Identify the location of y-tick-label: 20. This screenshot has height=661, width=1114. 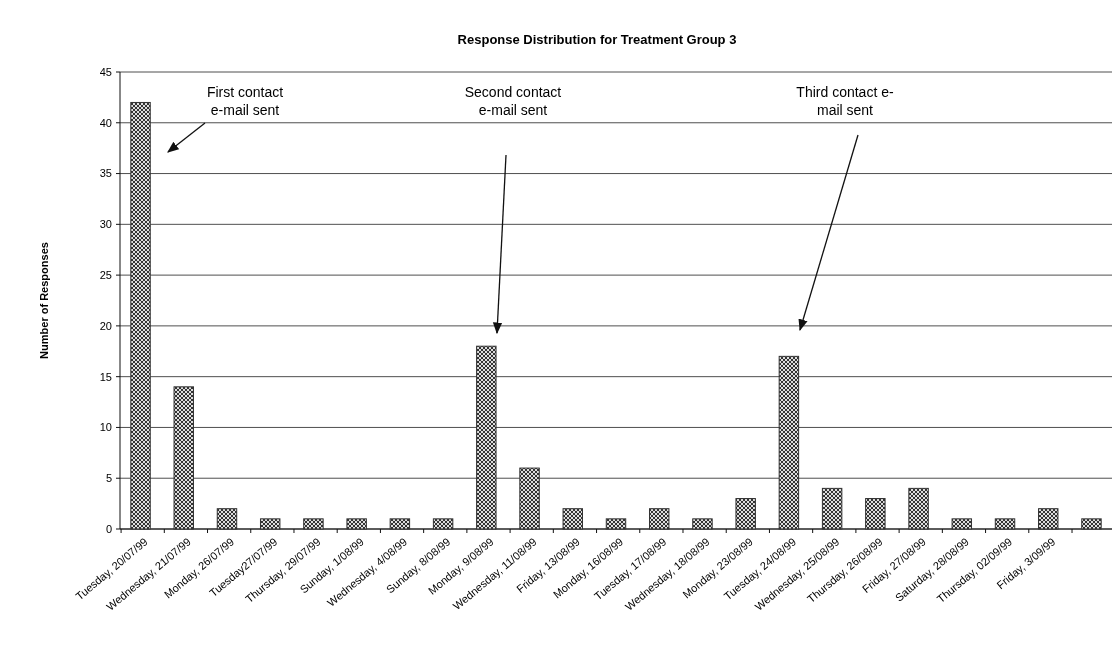
(105, 325).